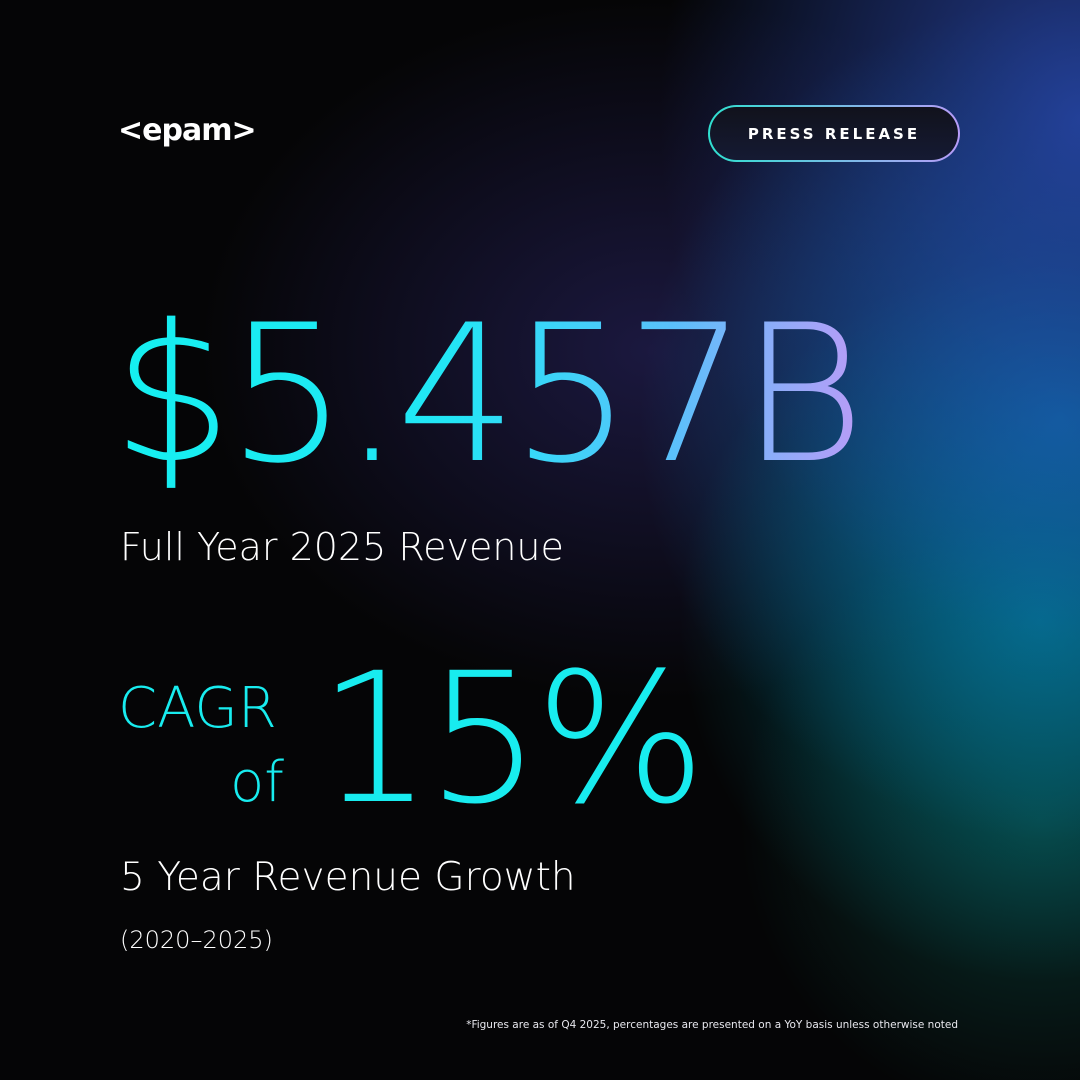 This screenshot has width=1080, height=1080. I want to click on revenue-label: Full Year 2025 Revenue, so click(342, 547).